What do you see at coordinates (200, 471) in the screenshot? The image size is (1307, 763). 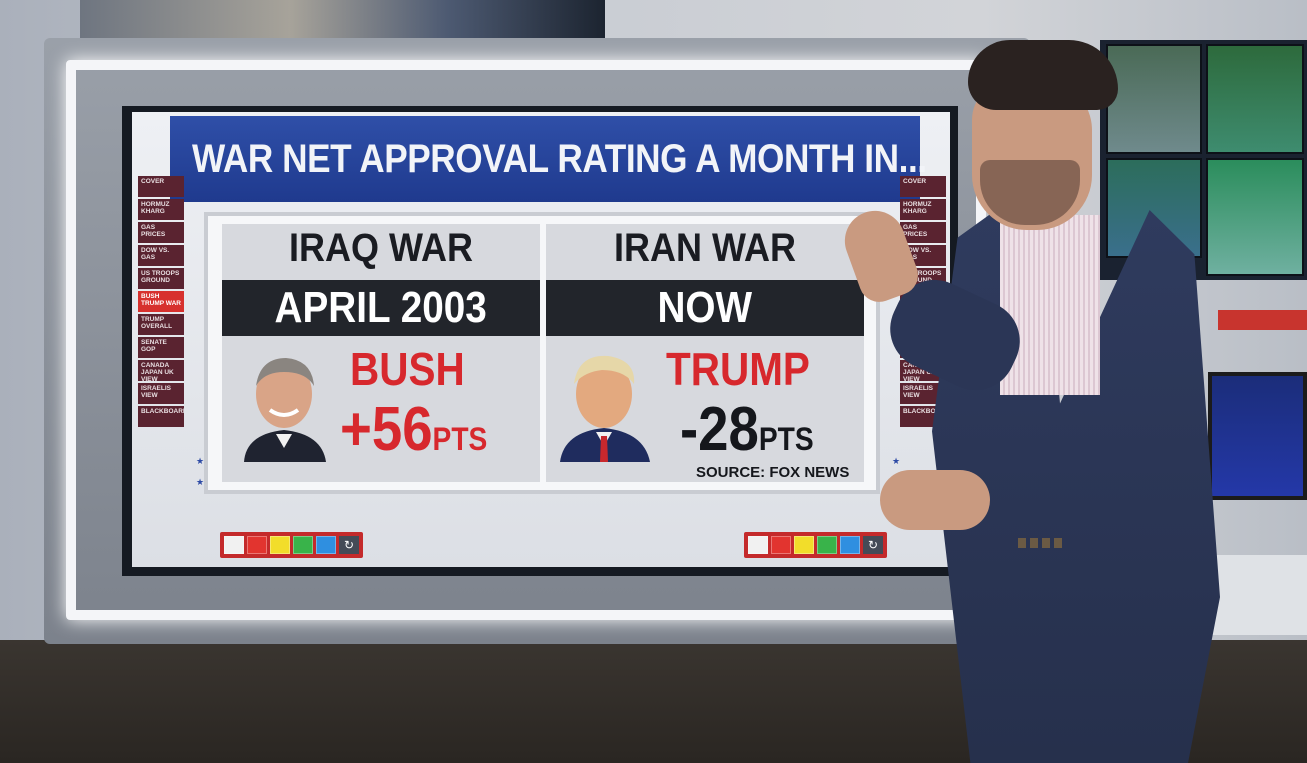 I see `star-decoration: ★★` at bounding box center [200, 471].